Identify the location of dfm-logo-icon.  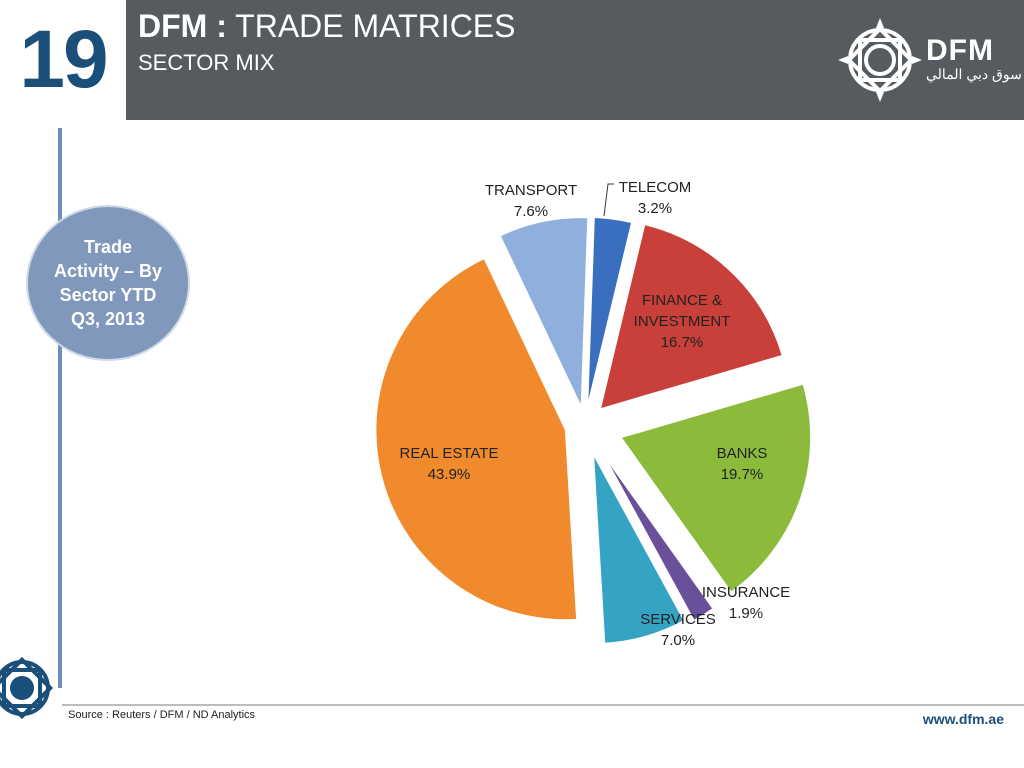
(880, 60).